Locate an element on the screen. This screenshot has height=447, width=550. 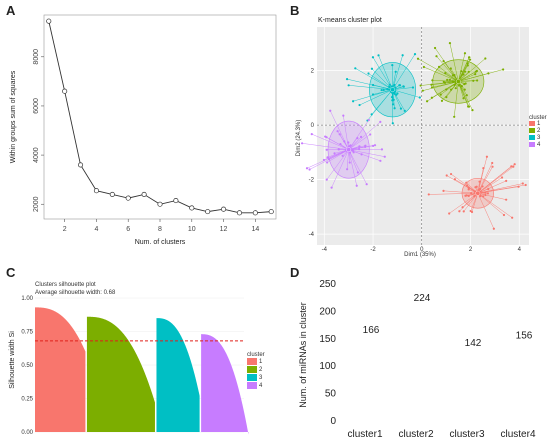
kmeans-legend-swatch is located at coordinates (532, 144).